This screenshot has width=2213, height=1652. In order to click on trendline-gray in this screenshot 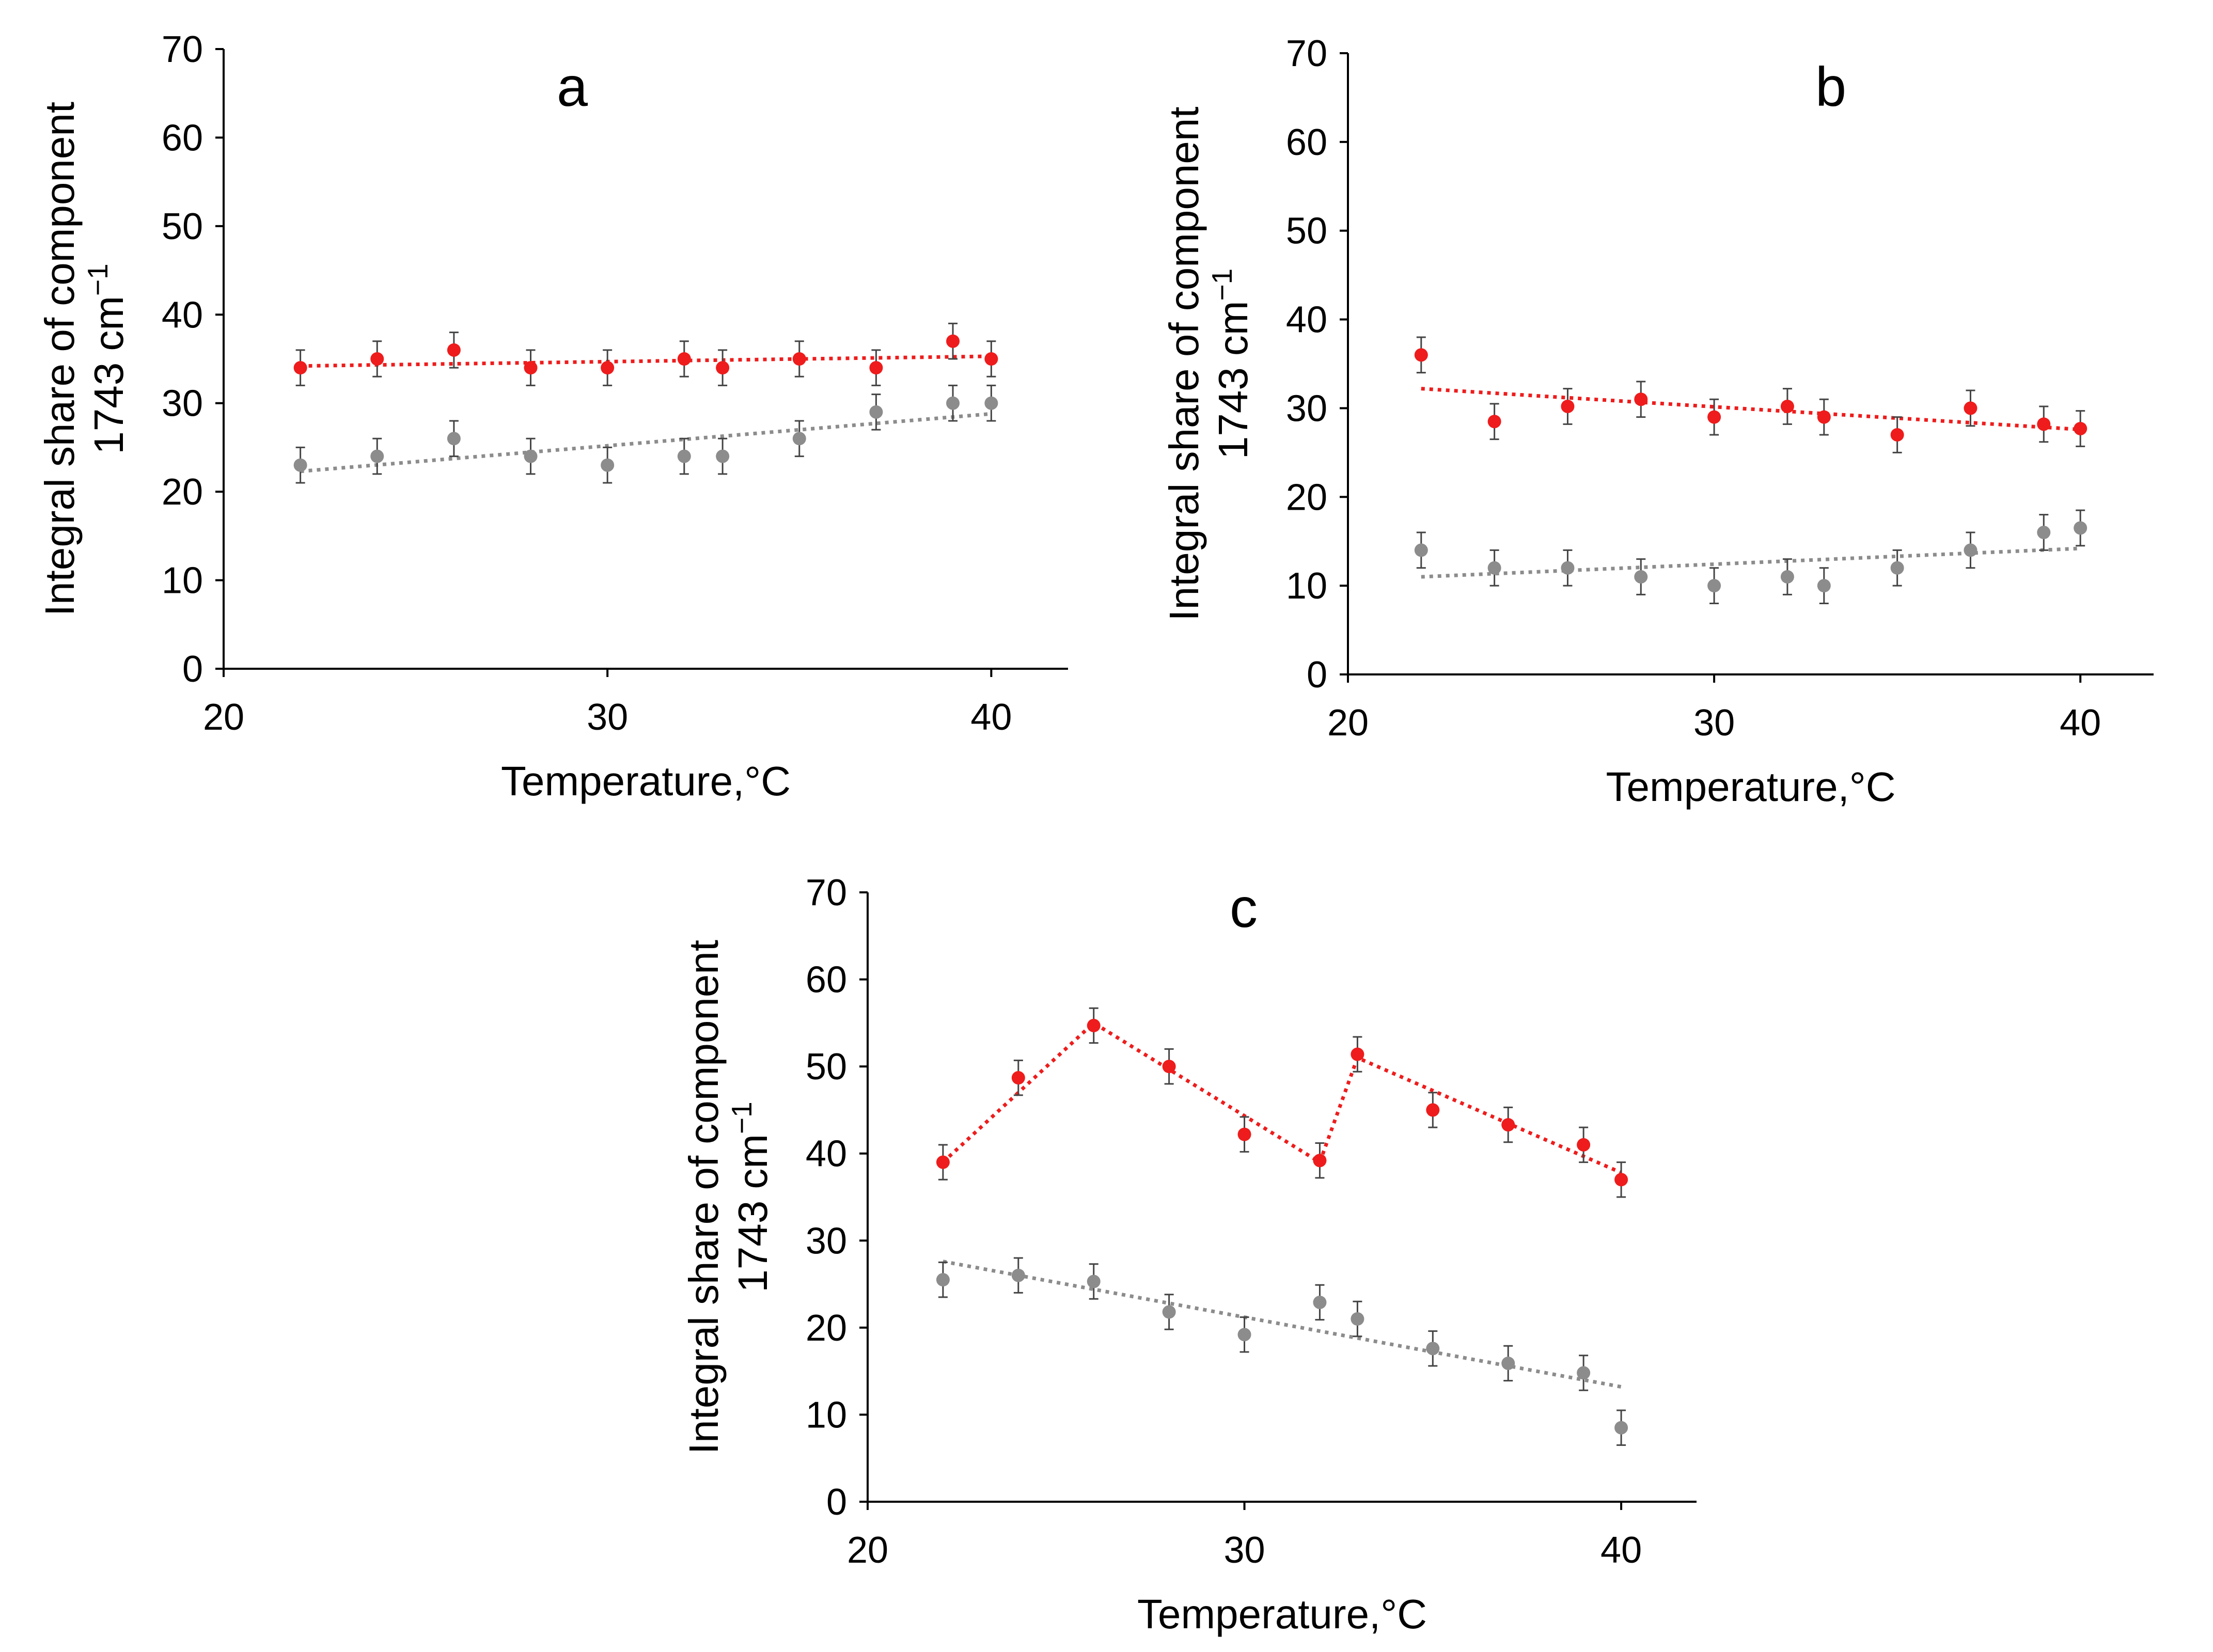, I will do `click(1751, 562)`.